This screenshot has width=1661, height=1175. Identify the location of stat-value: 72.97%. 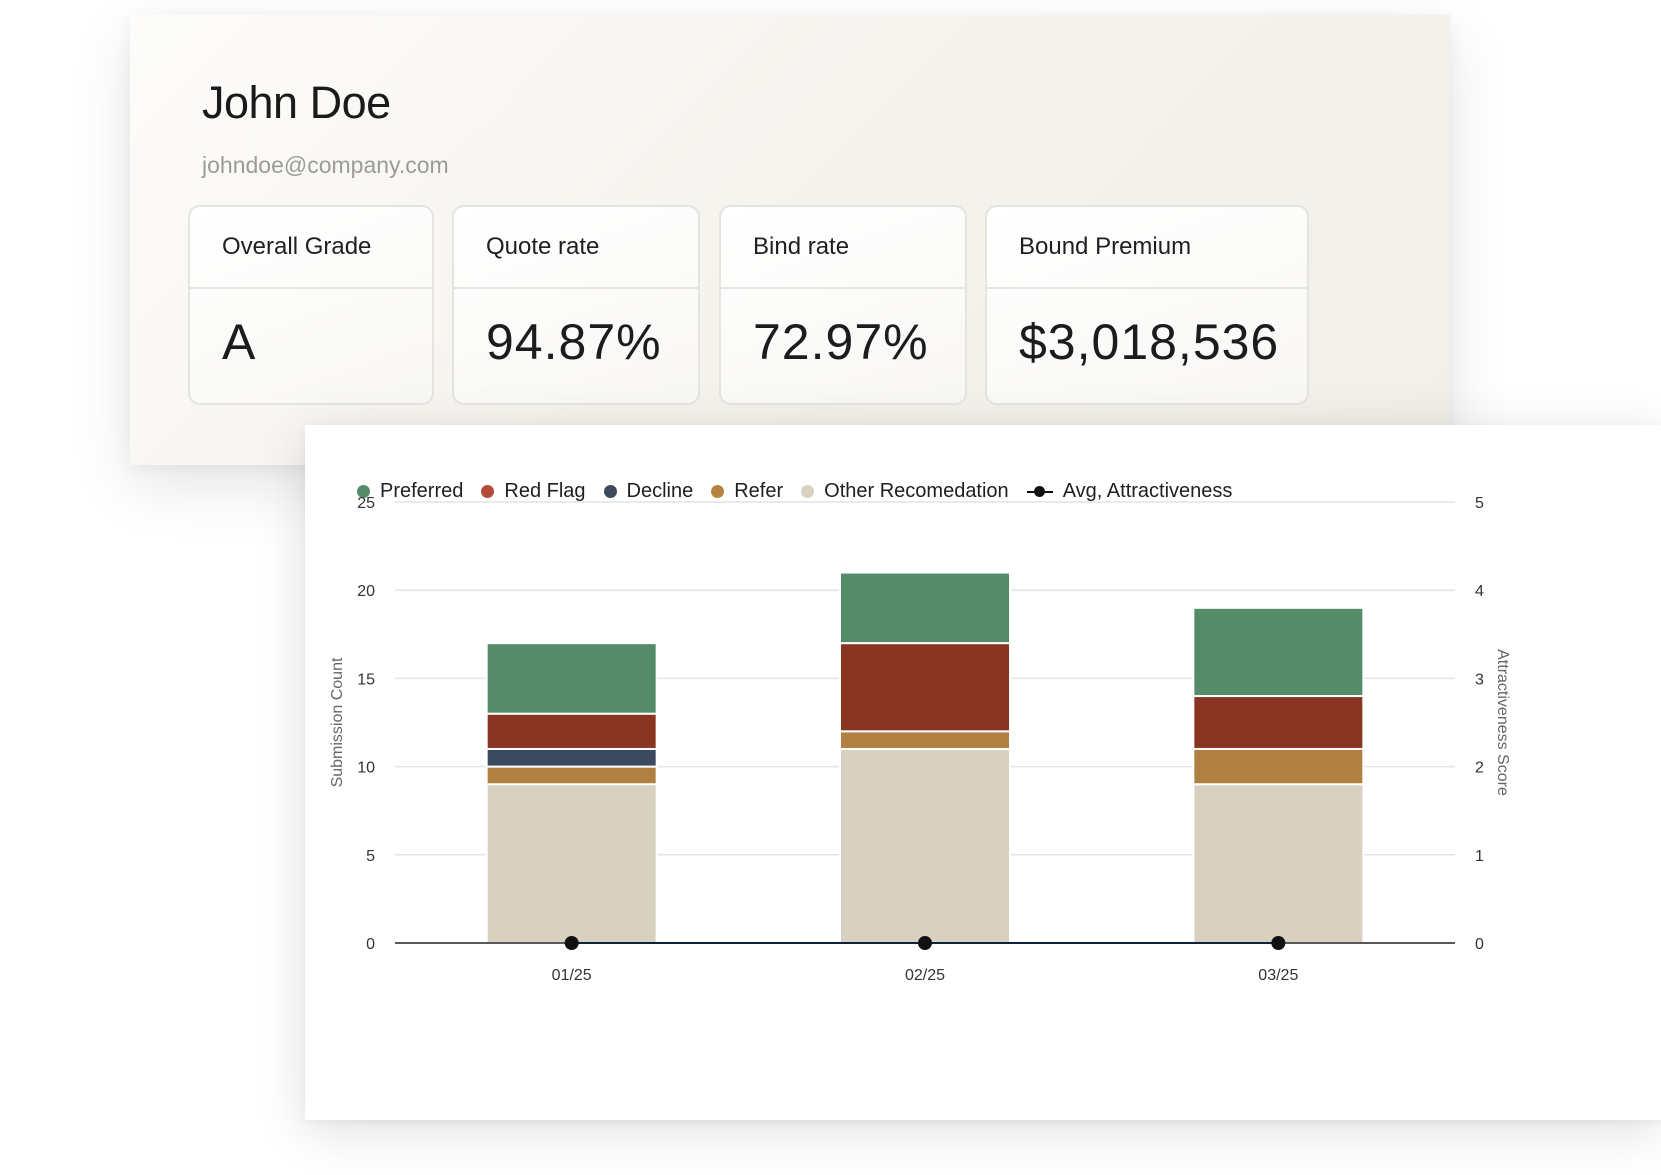
(841, 342).